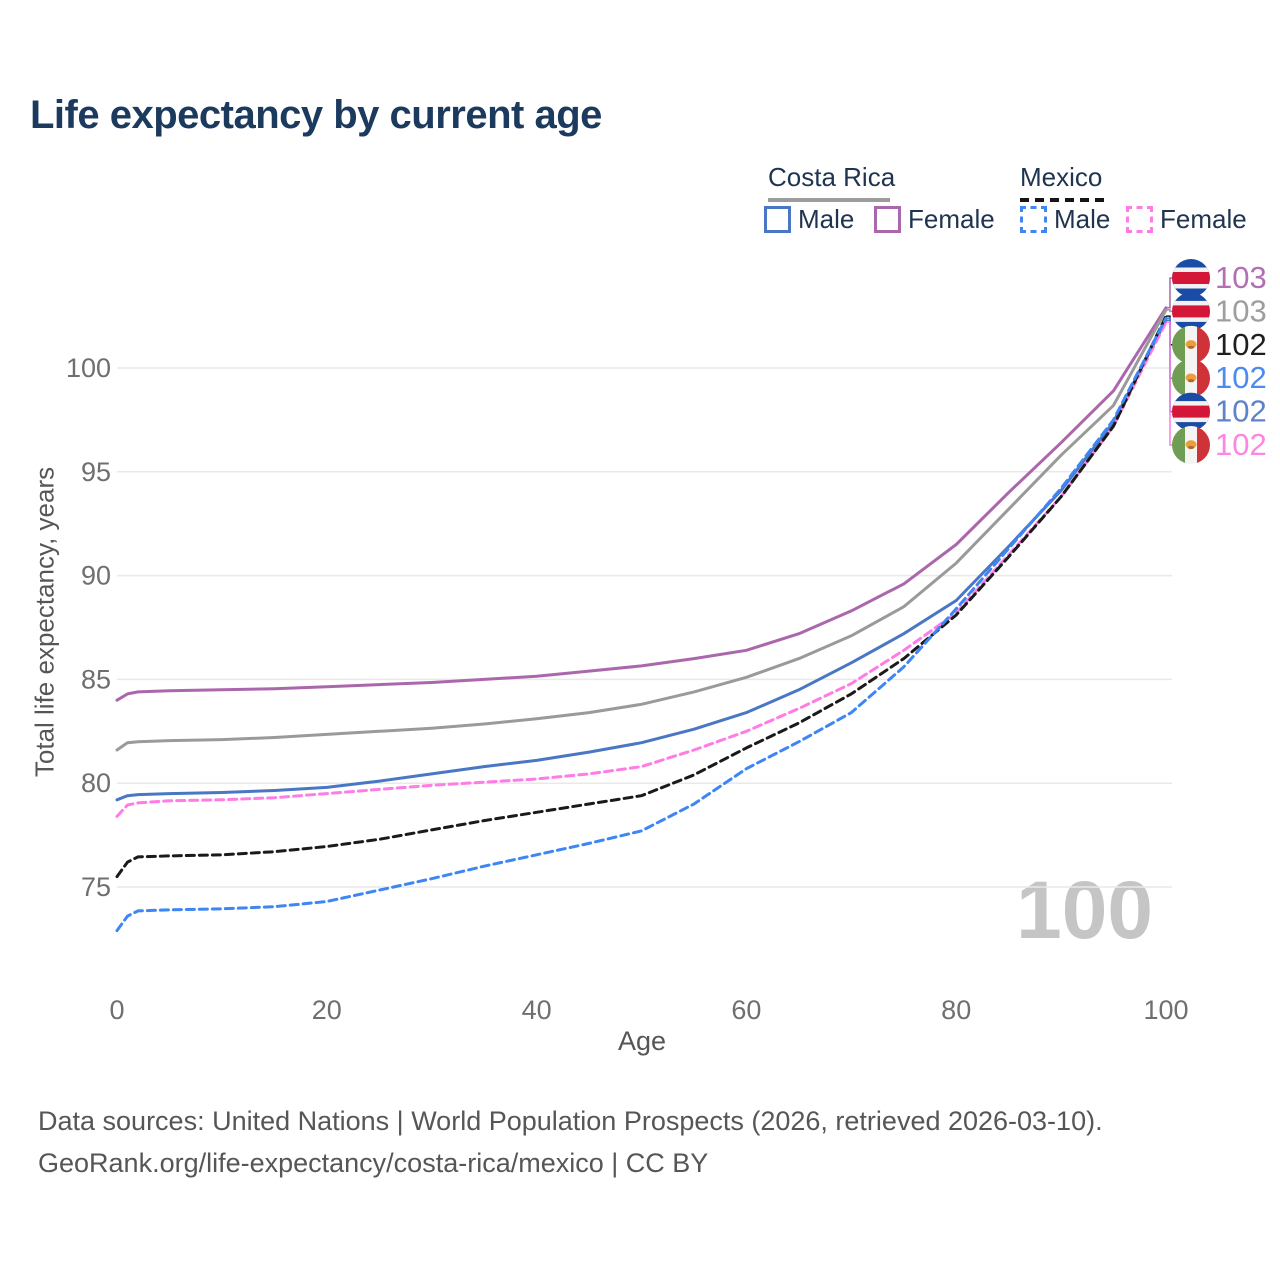 The image size is (1280, 1280). I want to click on legend-group-costa-rica: Costa Rica, so click(831, 182).